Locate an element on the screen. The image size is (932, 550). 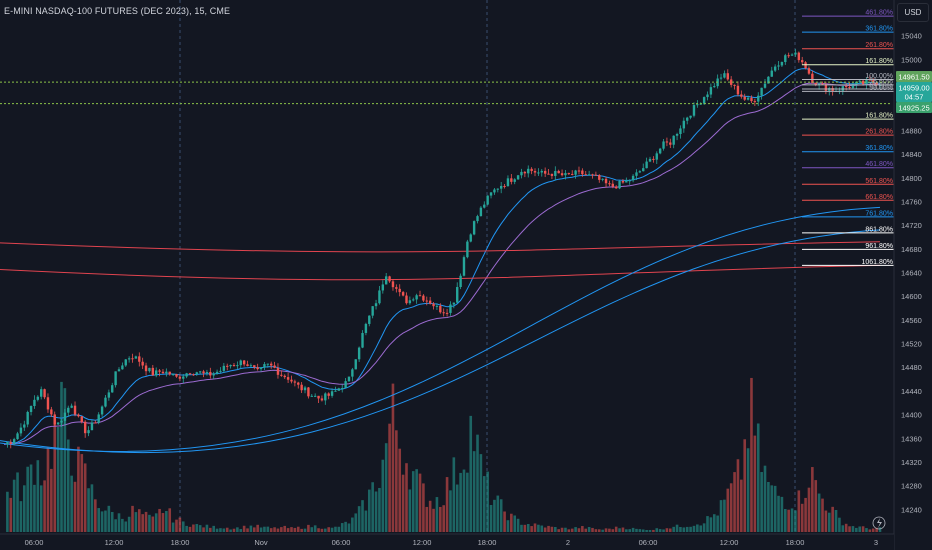
time-tick-label: 06:00 is located at coordinates (341, 542).